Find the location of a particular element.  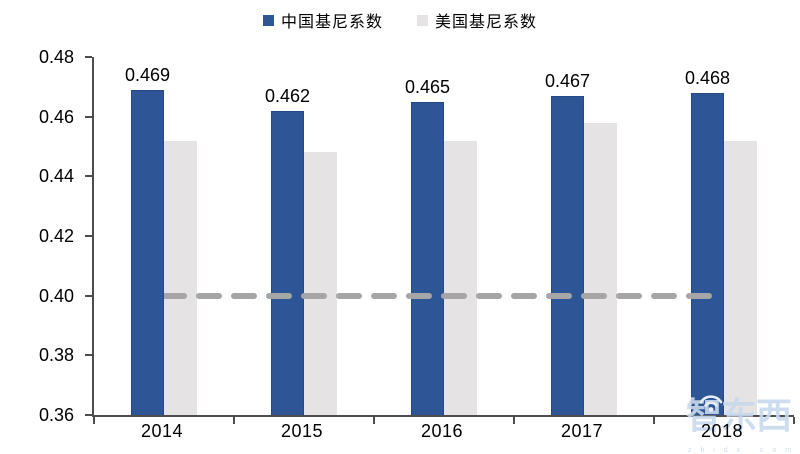

bar-group-2016: 0.465 is located at coordinates (444, 236).